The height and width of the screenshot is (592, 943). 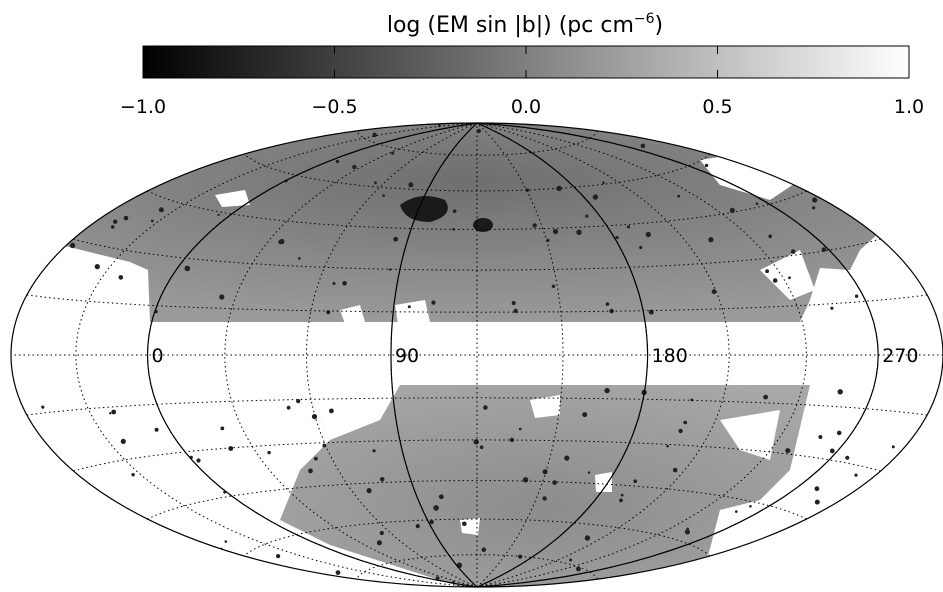 I want to click on meridian, so click(x=391, y=355).